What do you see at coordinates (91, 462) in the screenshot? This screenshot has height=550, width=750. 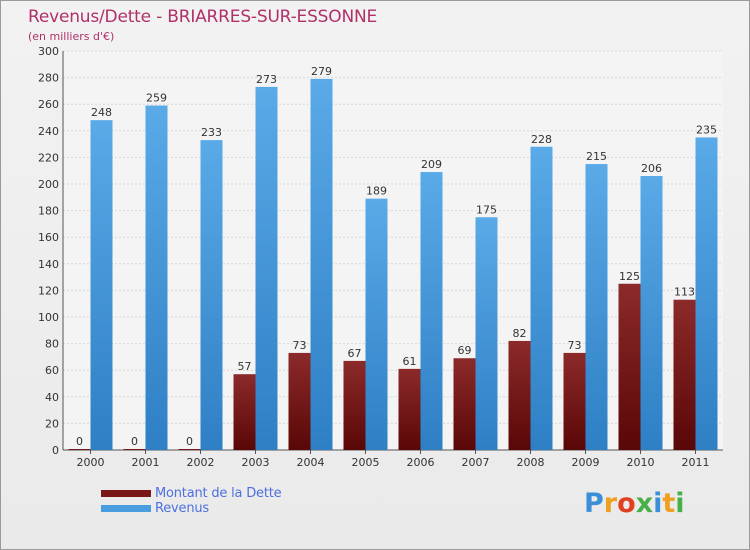 I see `x-tick-label: 2000` at bounding box center [91, 462].